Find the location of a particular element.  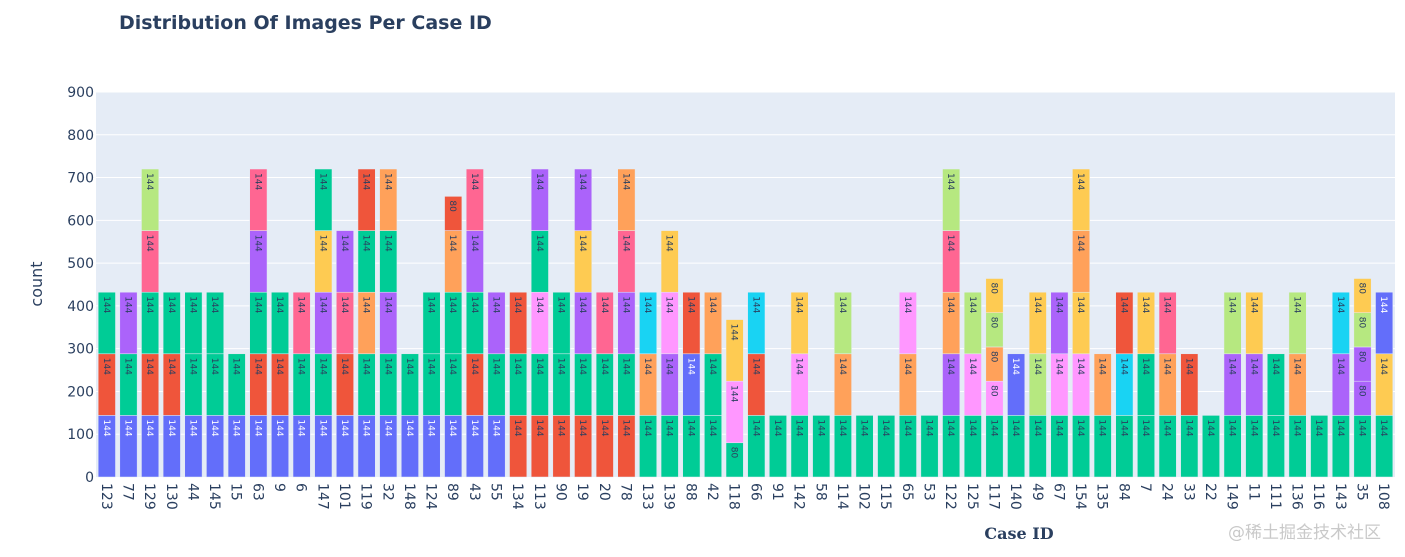

bar-stack-154: 144 144 144 144 144 is located at coordinates (1081, 323).